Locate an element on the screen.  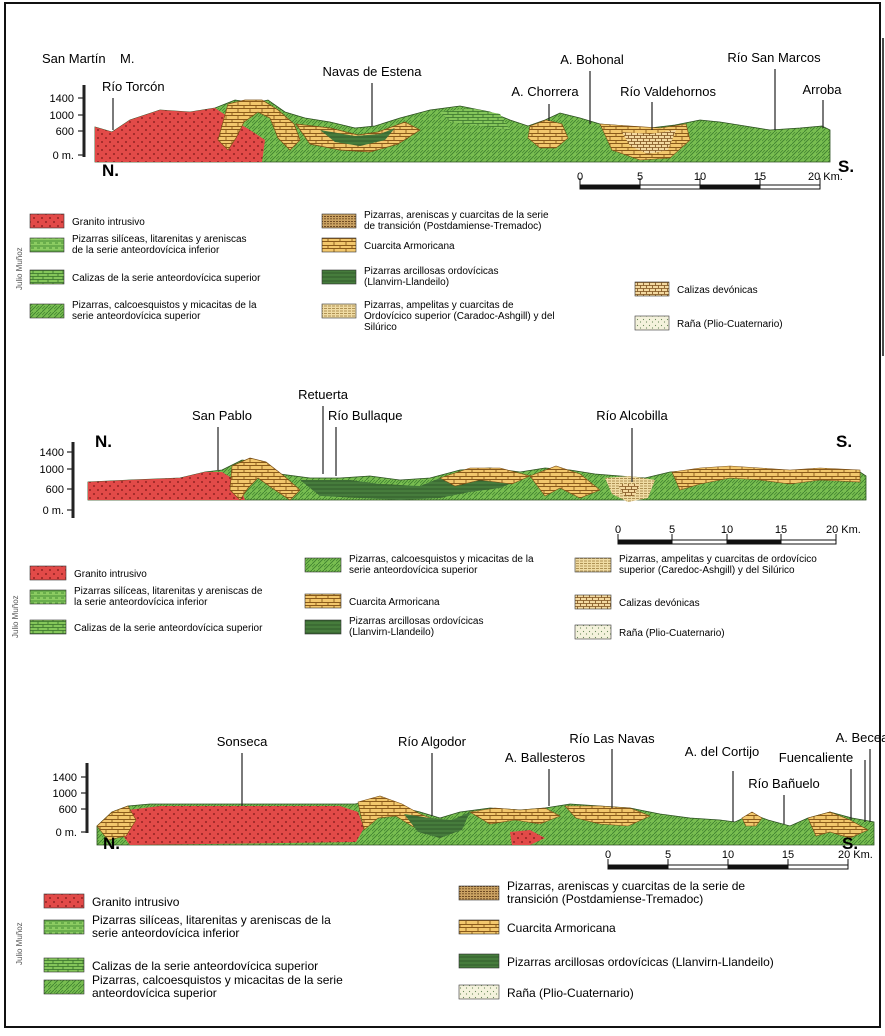
section-3-cross-section: 1400 1000 600 0 m. A. Becea Sonseca Río is located at coordinates (469, 800).